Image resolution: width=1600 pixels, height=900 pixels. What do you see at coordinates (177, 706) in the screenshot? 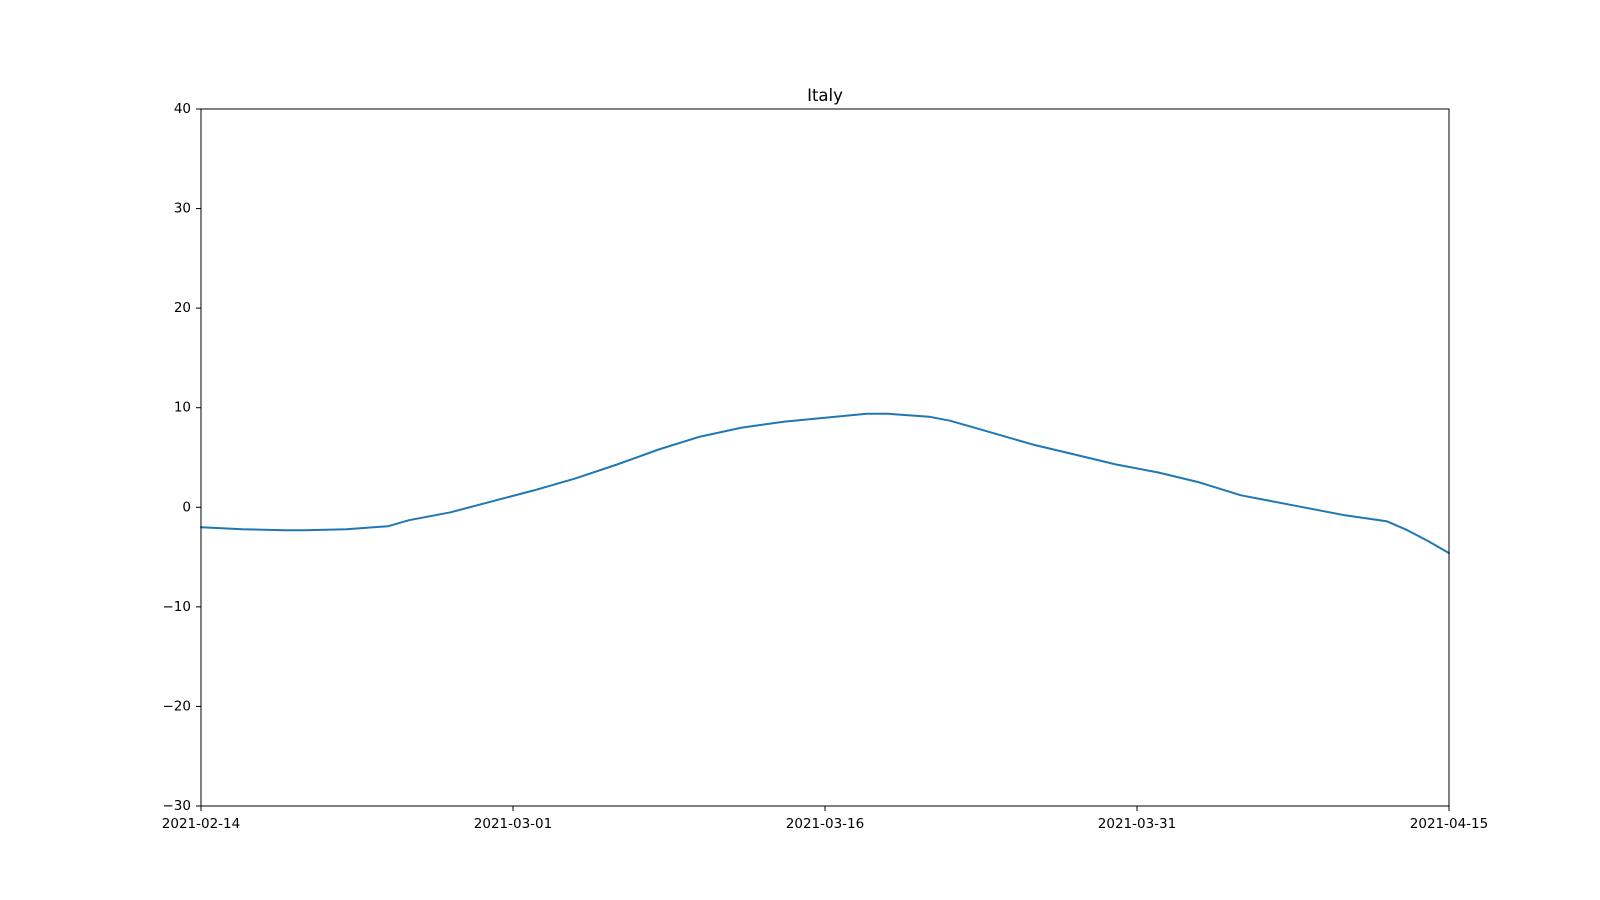
I see `y-tick-label: −20` at bounding box center [177, 706].